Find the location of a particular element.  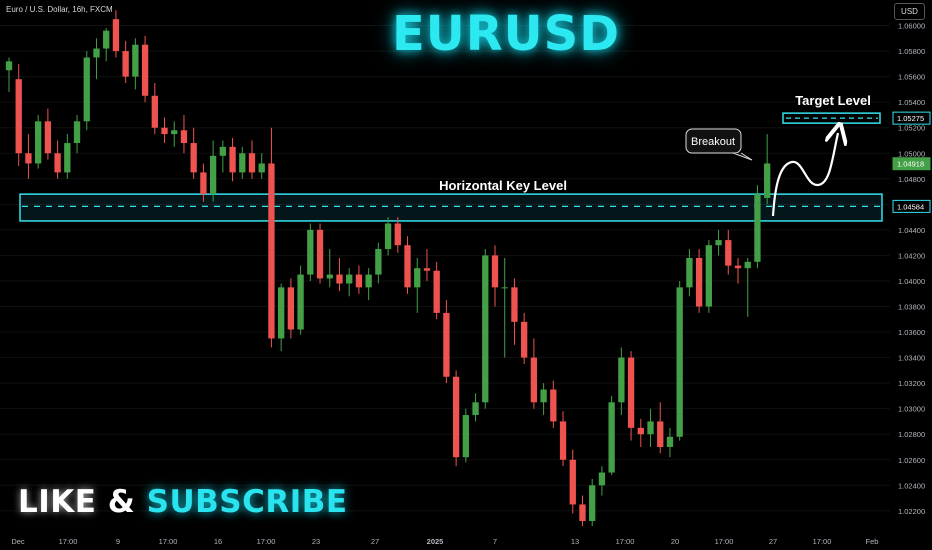

breakout-callout-box is located at coordinates (713, 141).